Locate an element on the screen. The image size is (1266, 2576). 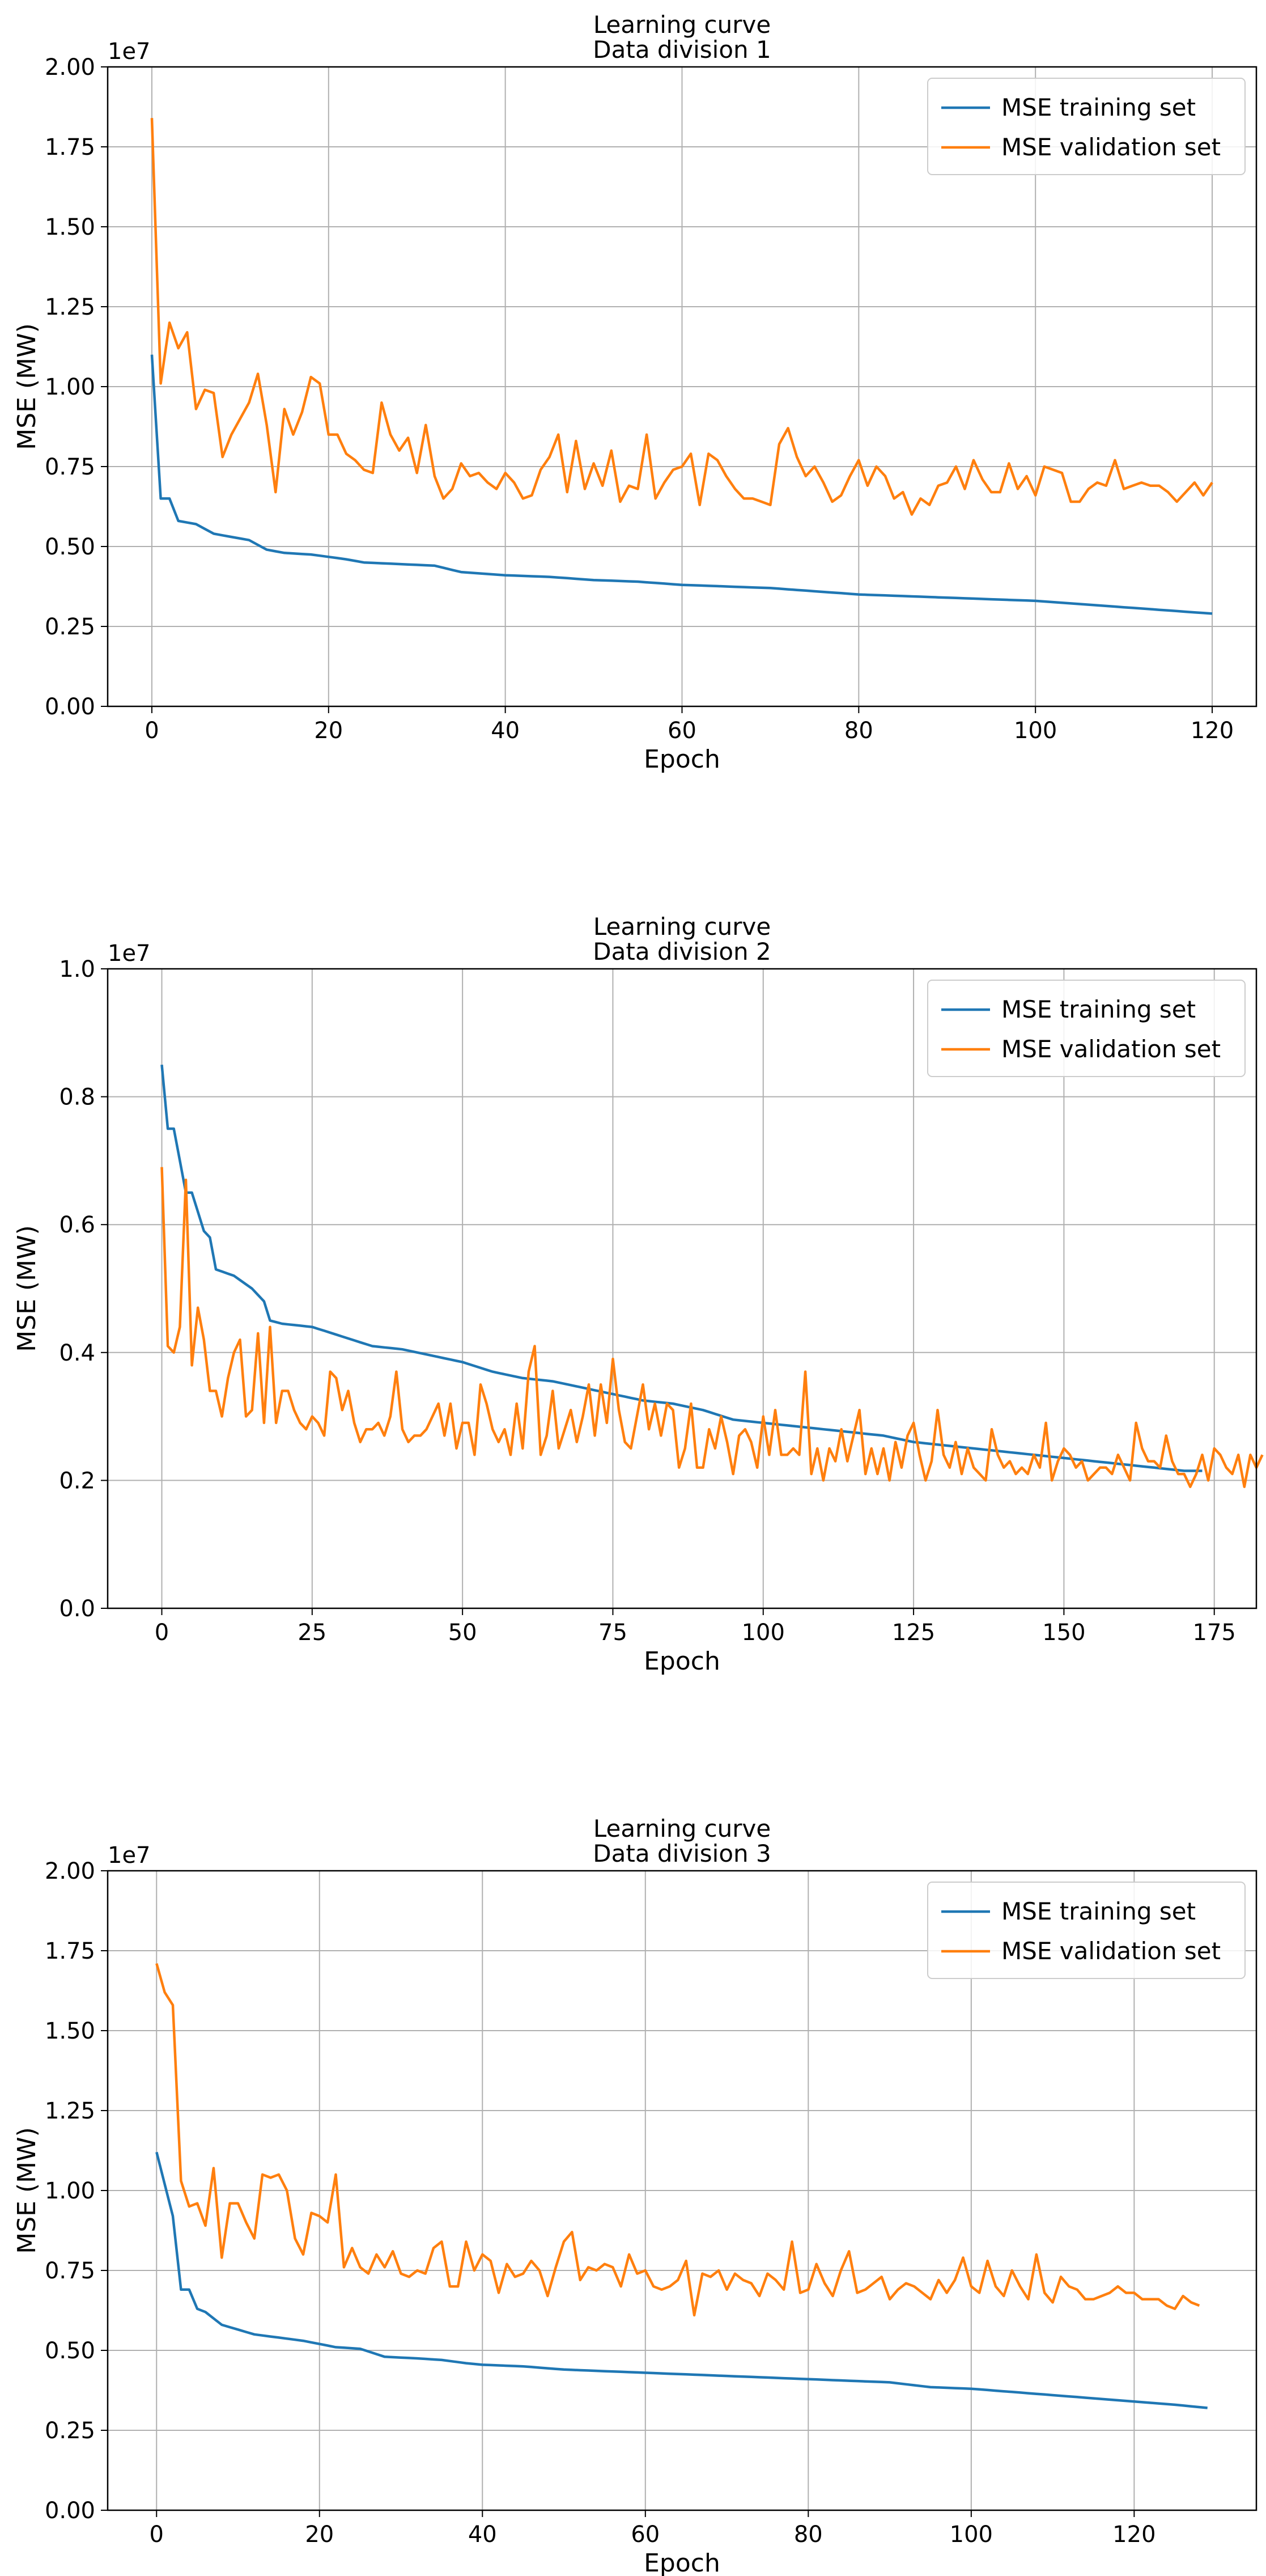
y-tick-label: 0.2 is located at coordinates (77, 1481).